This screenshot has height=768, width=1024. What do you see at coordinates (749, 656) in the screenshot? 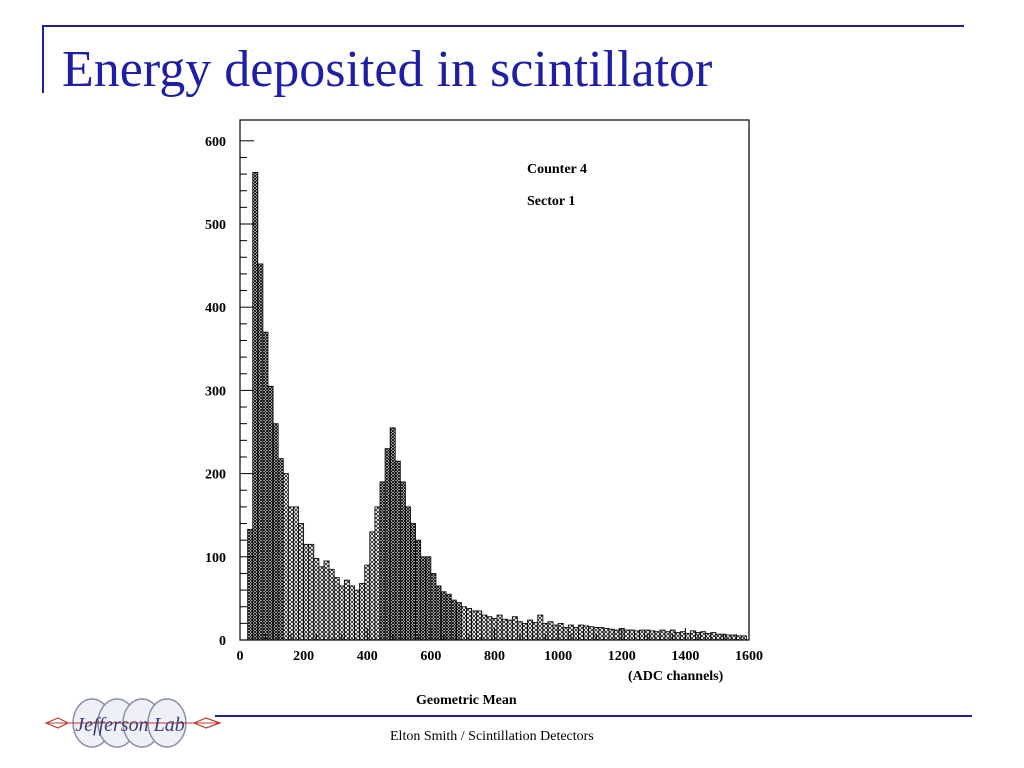
I see `x-tick-label: 1600` at bounding box center [749, 656].